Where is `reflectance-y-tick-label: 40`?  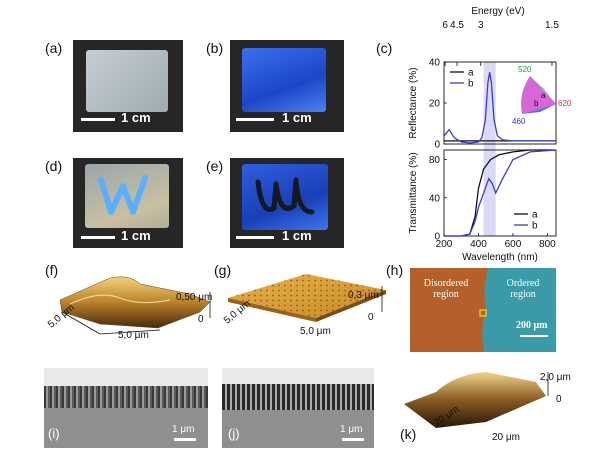
reflectance-y-tick-label: 40 is located at coordinates (435, 63).